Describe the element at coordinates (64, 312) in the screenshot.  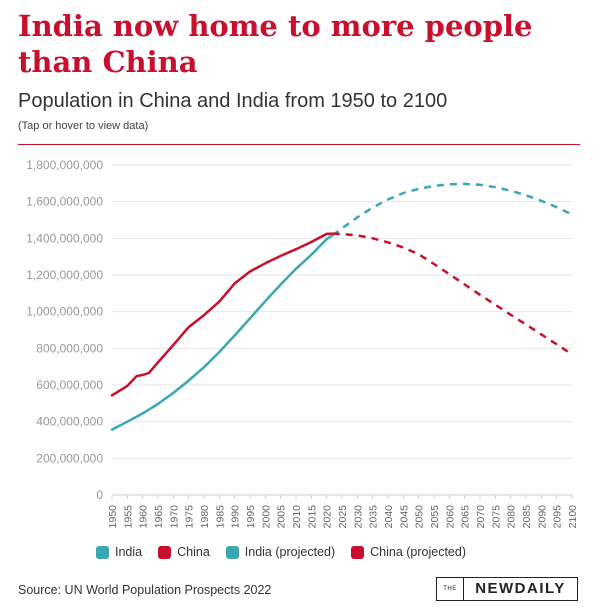
I see `y-tick-label: 1,000,000,000` at that location.